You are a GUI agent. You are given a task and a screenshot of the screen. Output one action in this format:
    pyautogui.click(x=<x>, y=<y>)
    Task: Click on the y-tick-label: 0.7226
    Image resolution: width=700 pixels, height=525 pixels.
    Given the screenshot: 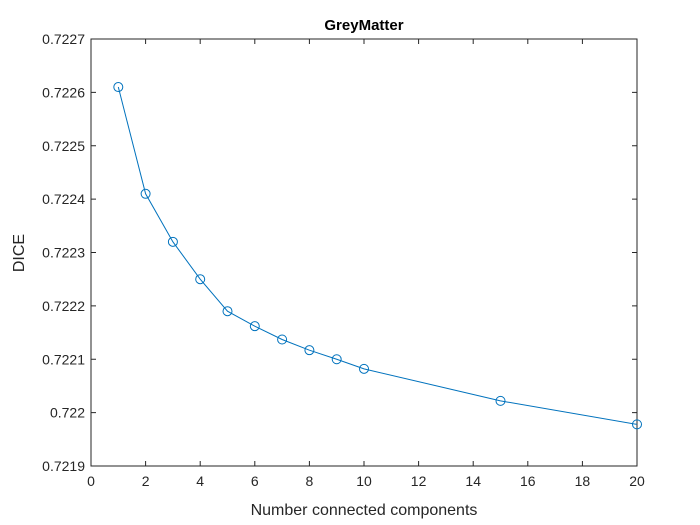 What is the action you would take?
    pyautogui.click(x=63, y=92)
    